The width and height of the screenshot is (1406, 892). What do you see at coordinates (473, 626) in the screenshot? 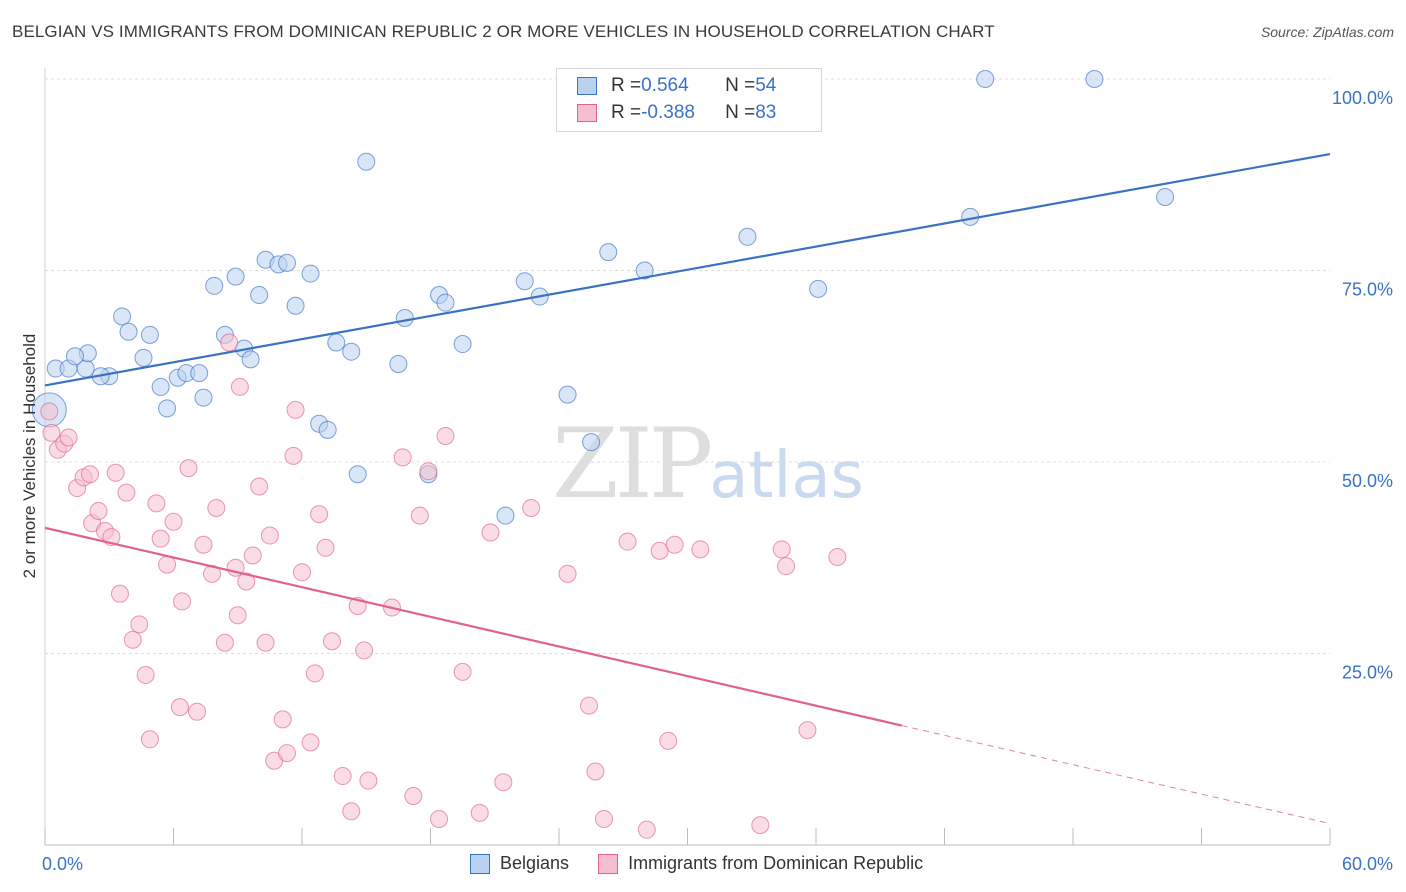
I see `dominican-trend-line` at bounding box center [473, 626].